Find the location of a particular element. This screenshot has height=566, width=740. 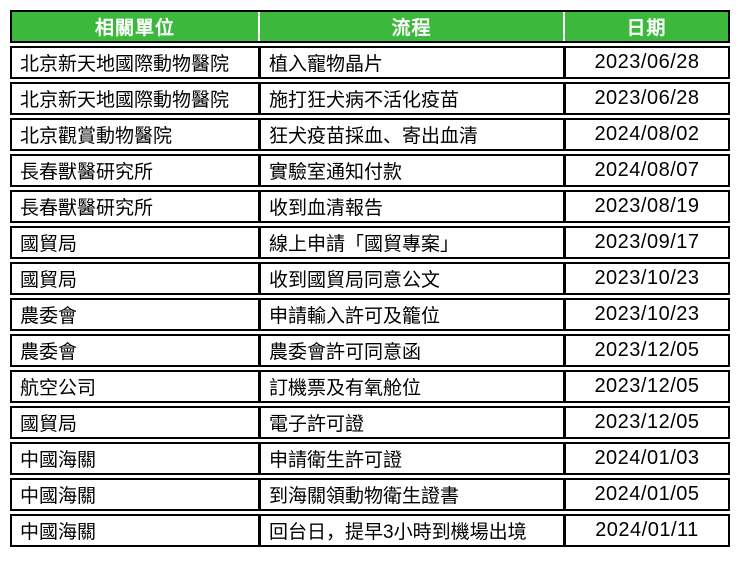

process-cell: 回台日，提早3小時到機場出境 is located at coordinates (410, 530).